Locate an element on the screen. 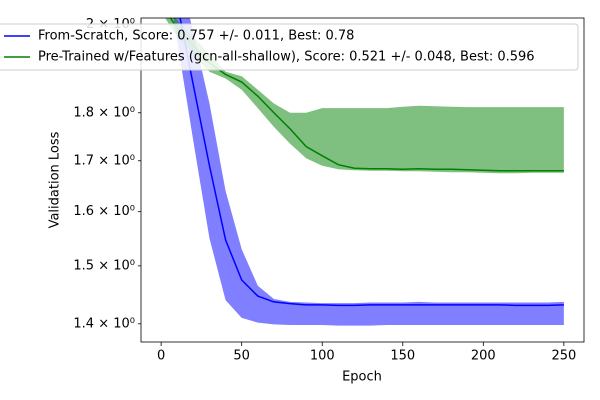 The height and width of the screenshot is (400, 600). x-tick-label: 200 is located at coordinates (483, 356).